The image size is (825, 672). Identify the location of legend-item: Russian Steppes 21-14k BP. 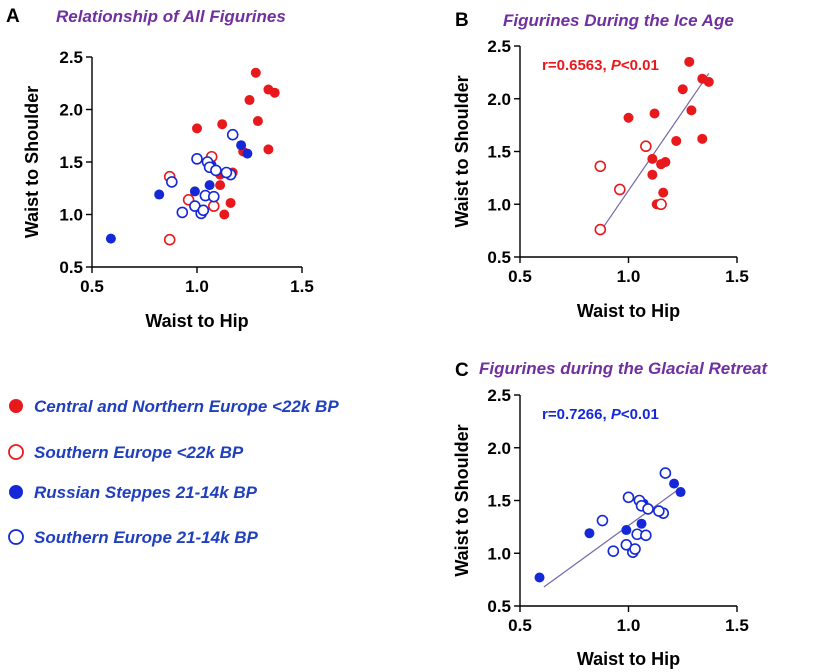
(133, 492).